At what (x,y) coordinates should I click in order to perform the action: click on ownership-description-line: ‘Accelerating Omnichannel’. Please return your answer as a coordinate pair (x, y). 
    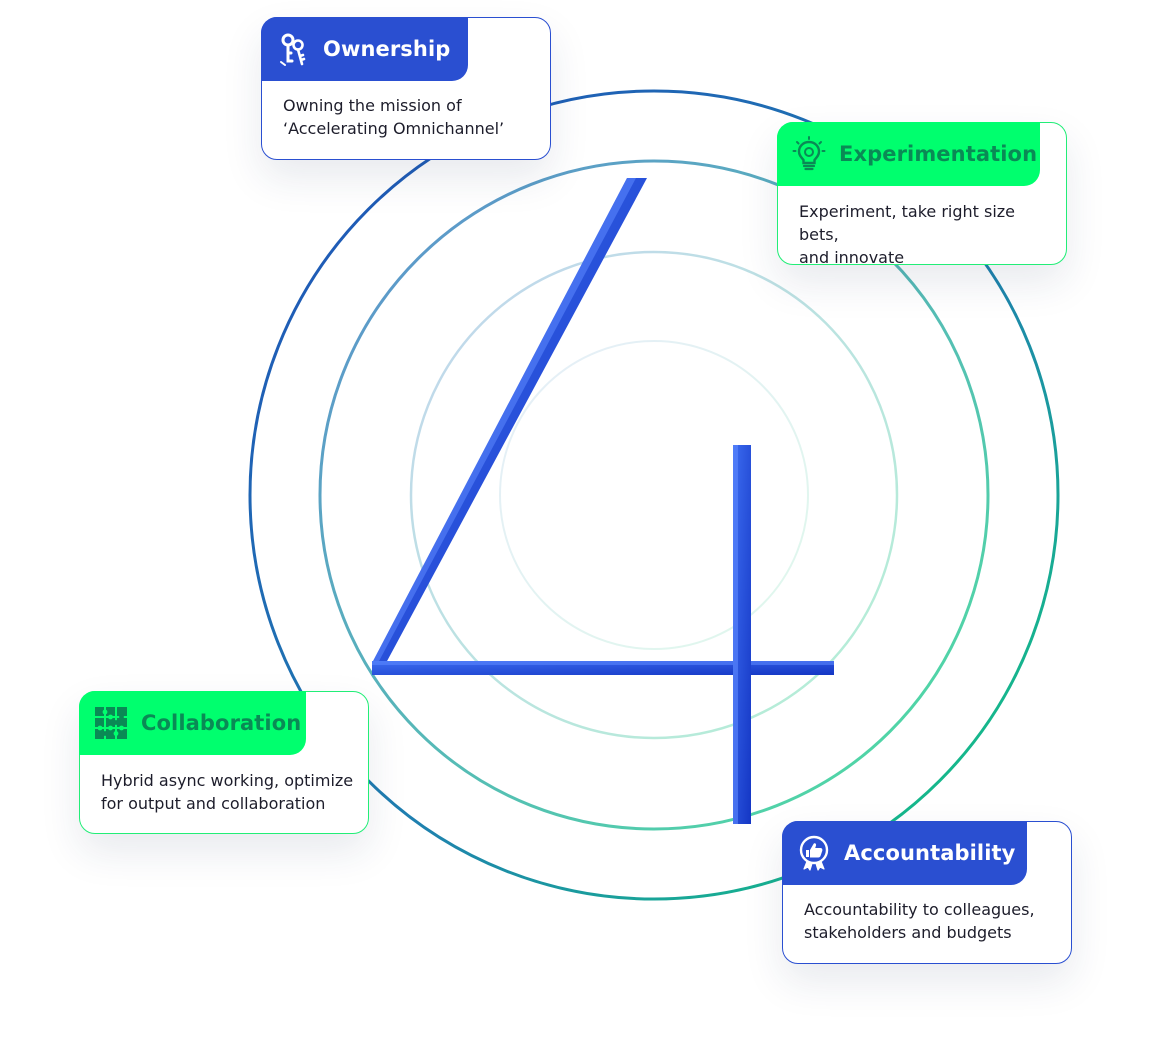
    Looking at the image, I should click on (394, 128).